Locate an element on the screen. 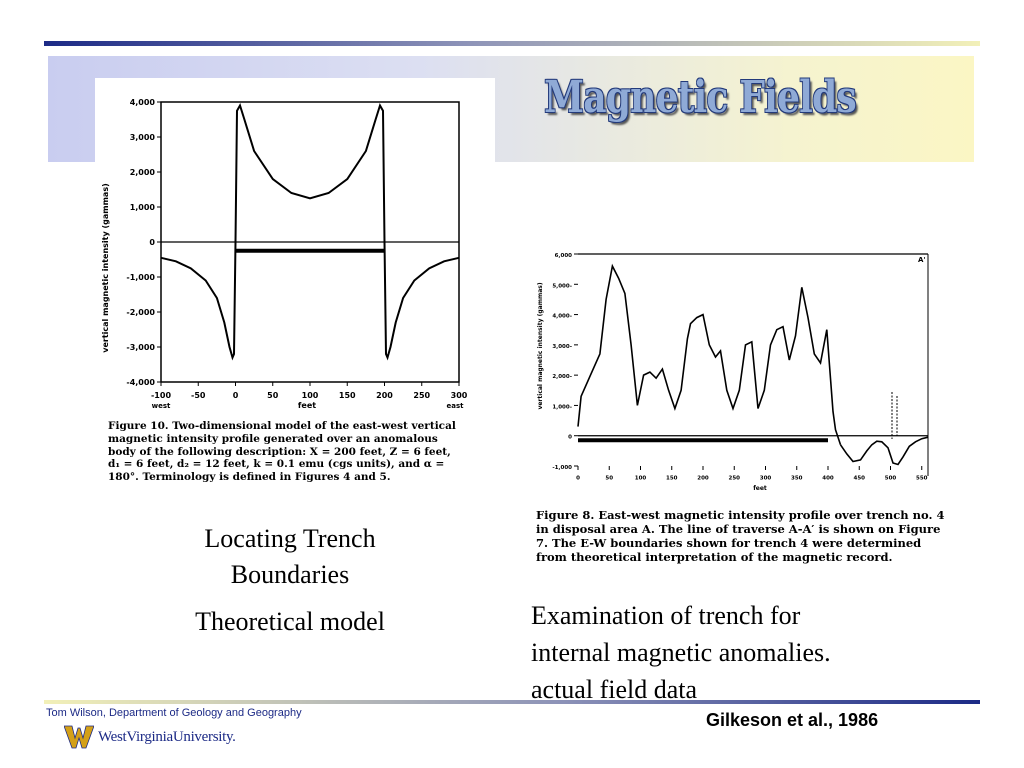  citation: Gilkeson et al., 1986 is located at coordinates (792, 720).